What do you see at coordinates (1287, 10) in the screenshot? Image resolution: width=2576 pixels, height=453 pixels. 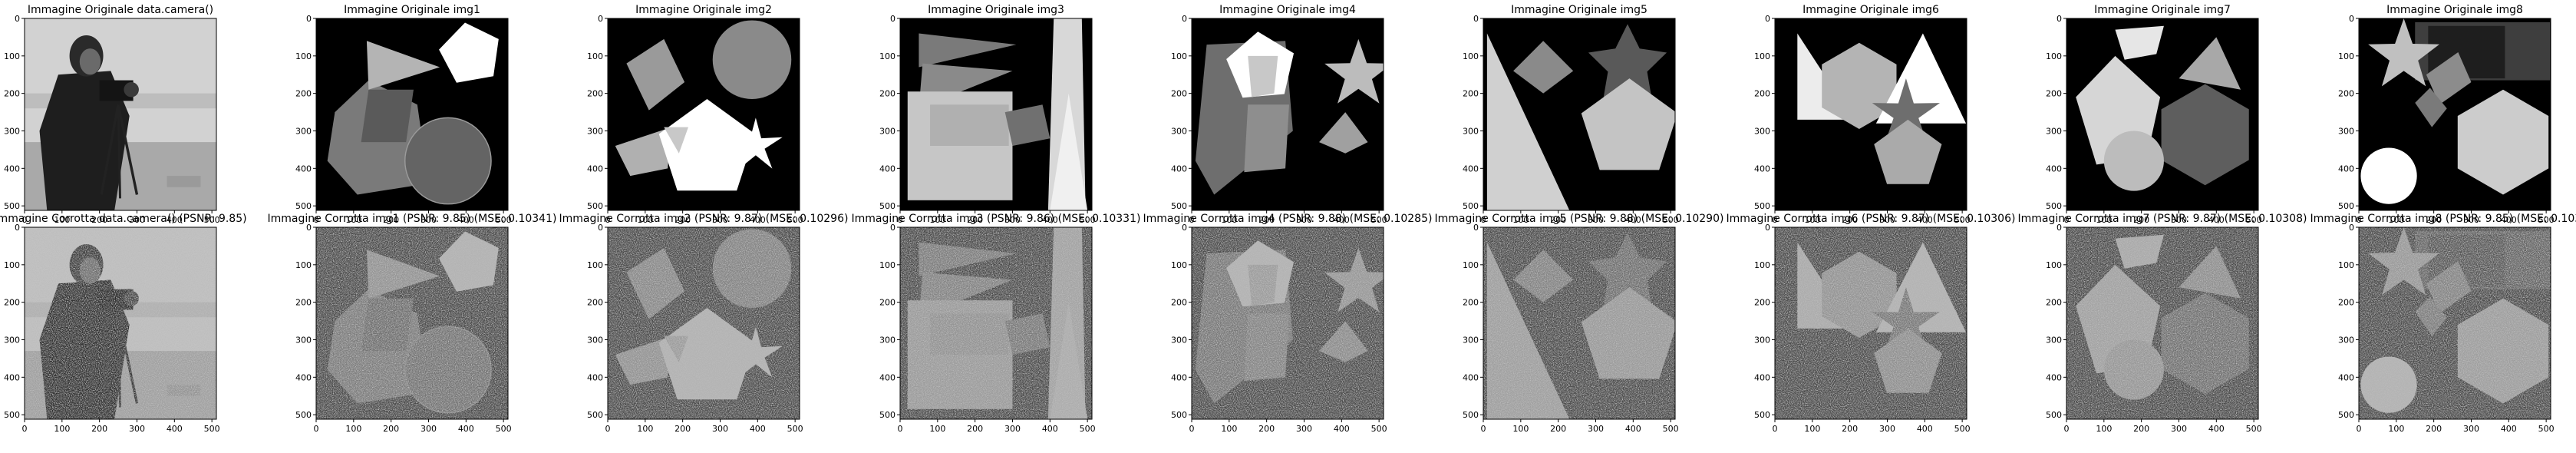 I see `panel-title: Immagine Originale img4` at bounding box center [1287, 10].